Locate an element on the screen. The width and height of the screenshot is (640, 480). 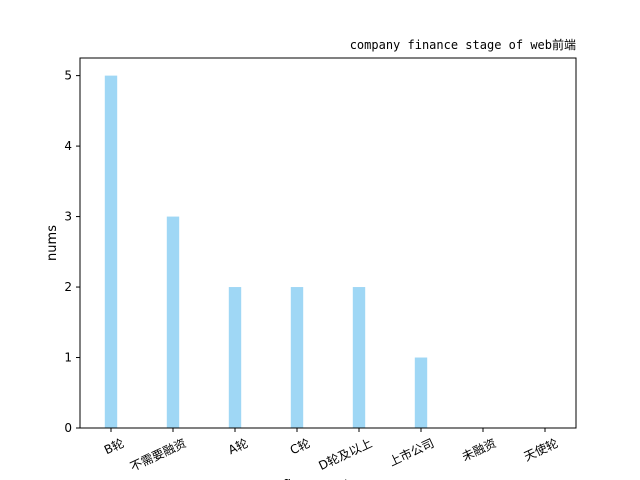
x-tick-label: 不需要融资 is located at coordinates (158, 455).